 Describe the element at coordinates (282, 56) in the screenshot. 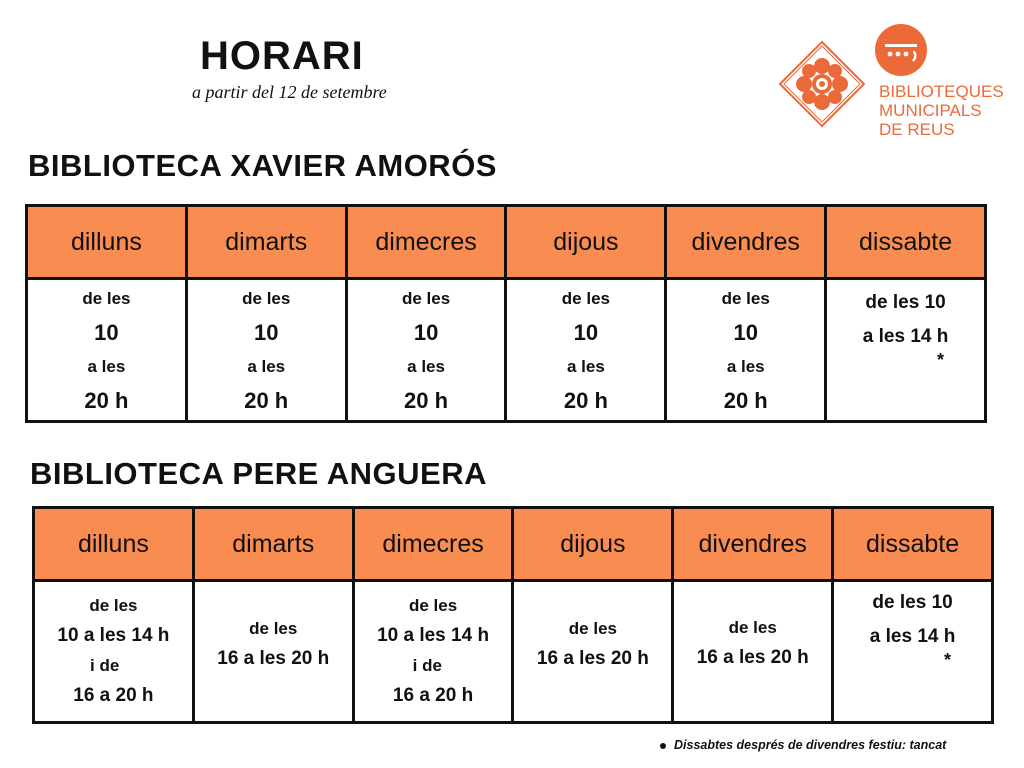

I see `page-title: HORARI` at that location.